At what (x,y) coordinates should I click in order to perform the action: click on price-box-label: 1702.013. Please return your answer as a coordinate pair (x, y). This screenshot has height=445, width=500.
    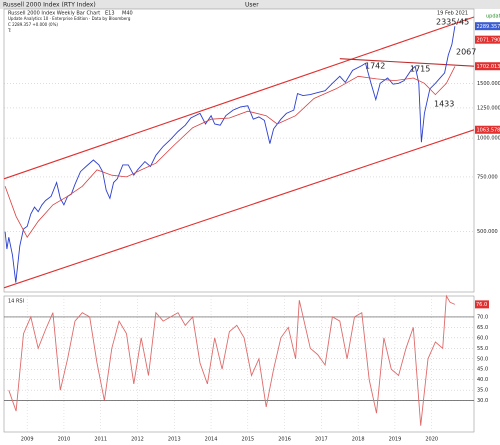
    Looking at the image, I should click on (488, 67).